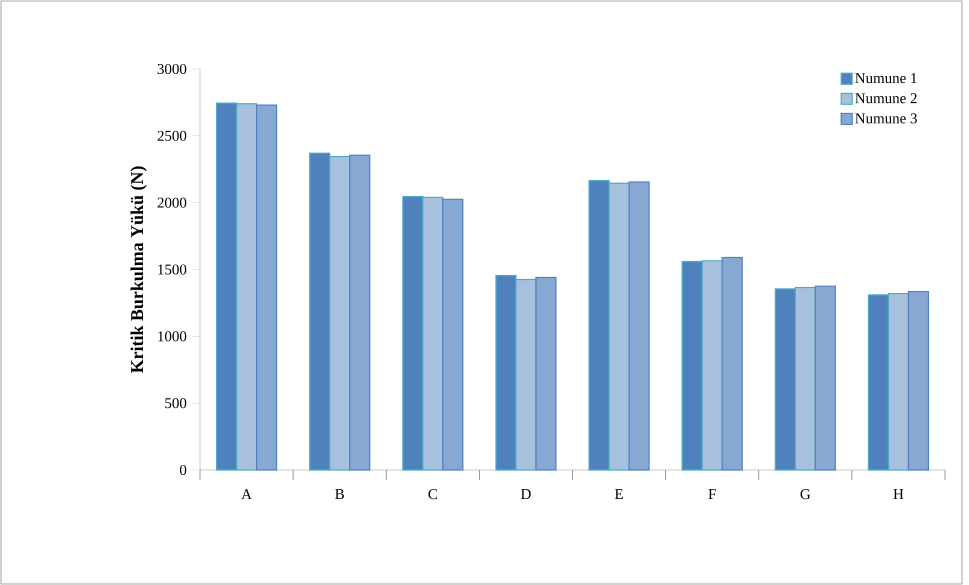 Image resolution: width=969 pixels, height=585 pixels. Describe the element at coordinates (886, 118) in the screenshot. I see `legend-label: Numune 3` at that location.